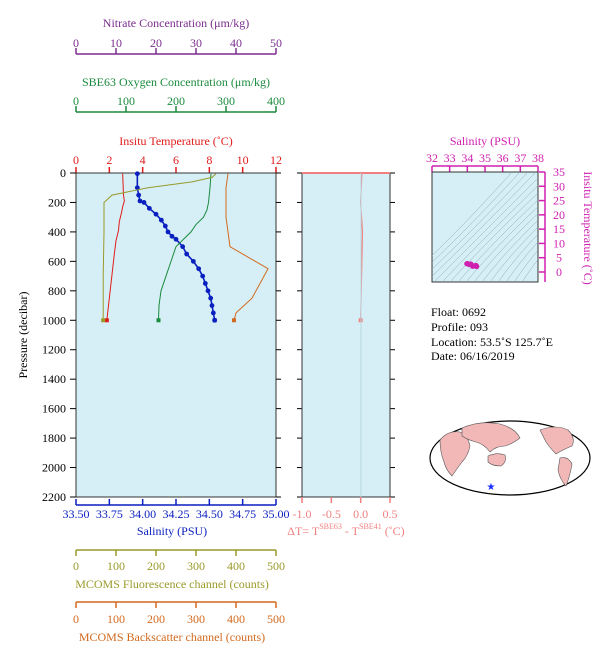 Image resolution: width=608 pixels, height=662 pixels. What do you see at coordinates (473, 356) in the screenshot?
I see `date: Date: 06/16/2019` at bounding box center [473, 356].